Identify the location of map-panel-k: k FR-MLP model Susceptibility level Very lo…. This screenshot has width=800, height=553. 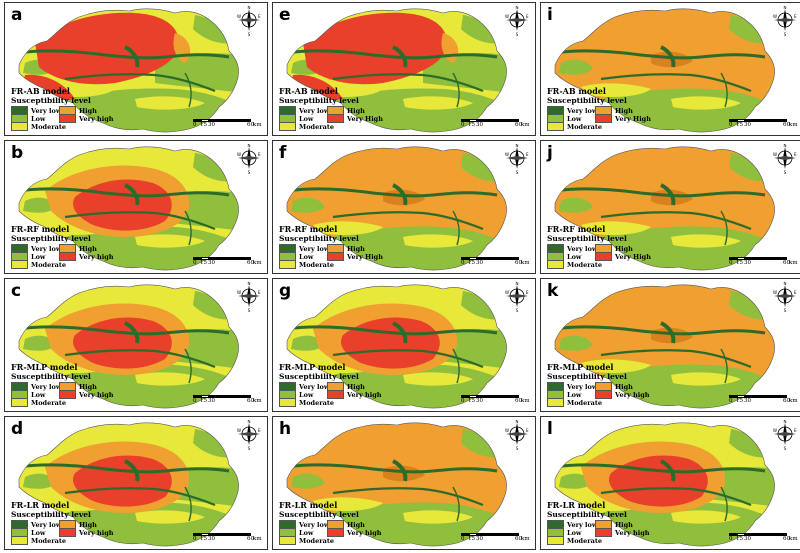
(670, 345).